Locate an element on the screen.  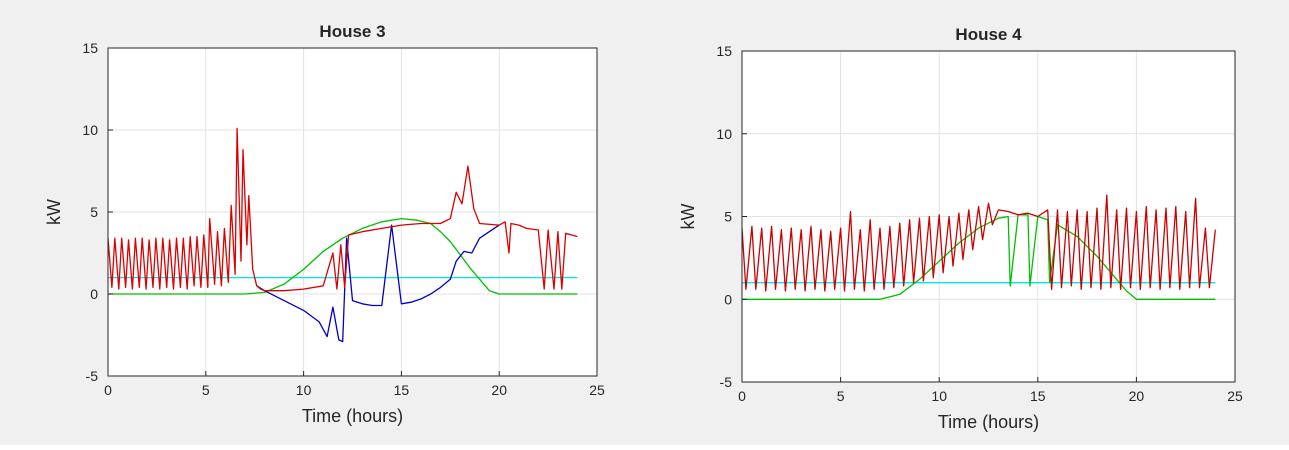
series-group is located at coordinates (979, 247).